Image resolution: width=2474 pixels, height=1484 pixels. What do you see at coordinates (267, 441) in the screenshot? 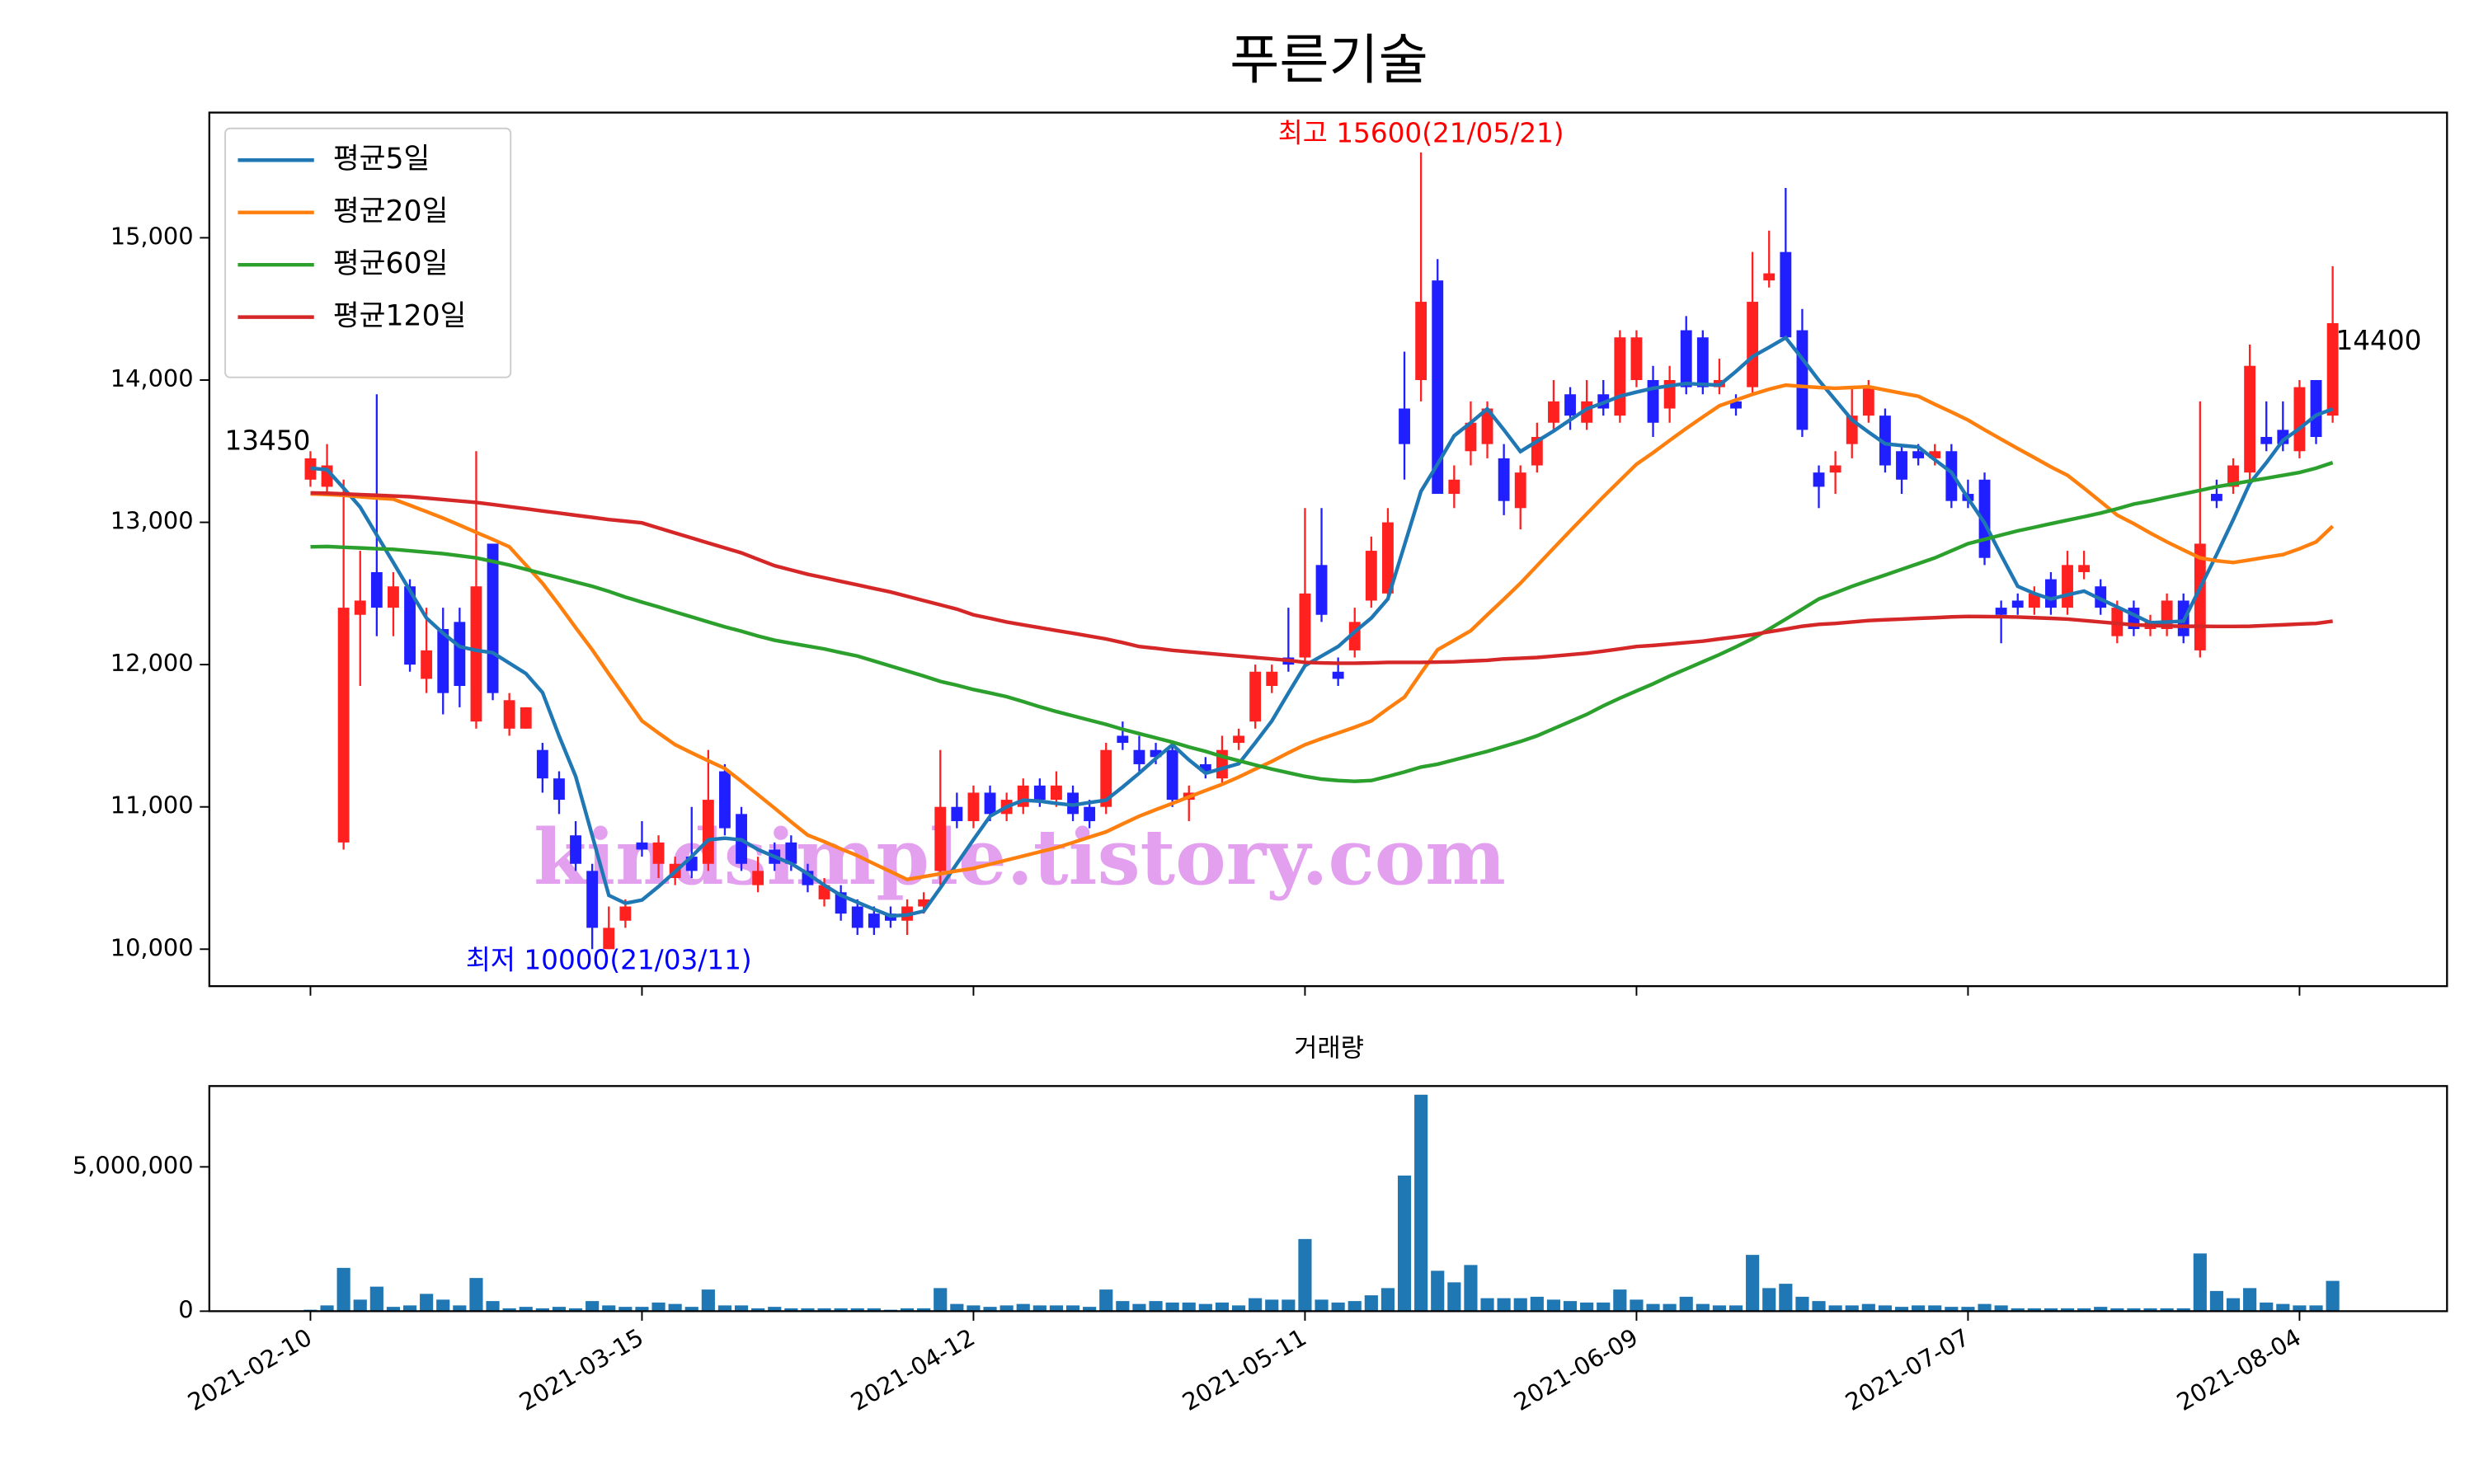
I see `first-close-label: 13450` at bounding box center [267, 441].